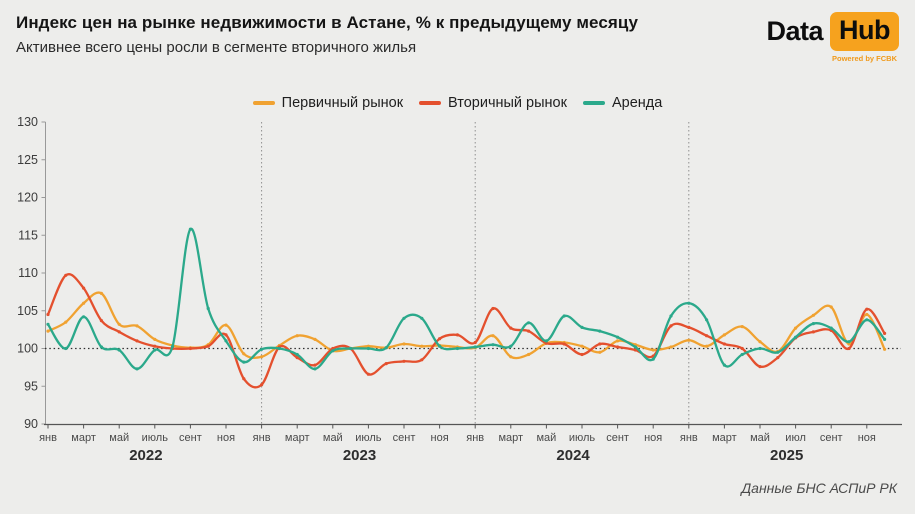 The image size is (915, 514). Describe the element at coordinates (573, 455) in the screenshot. I see `axis-label: 2024` at that location.